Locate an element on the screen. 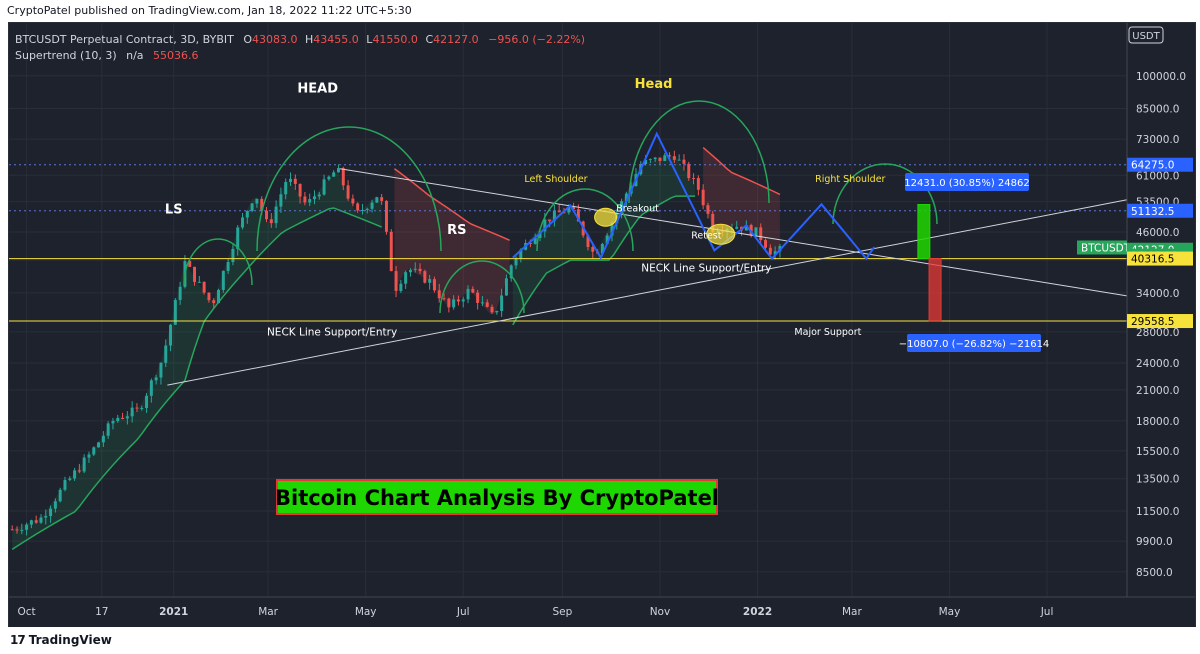 The image size is (1200, 654). time-axis: Oct 17 2021 Mar May Jul Sep Nov 2022 Mar May Jul is located at coordinates (602, 607).